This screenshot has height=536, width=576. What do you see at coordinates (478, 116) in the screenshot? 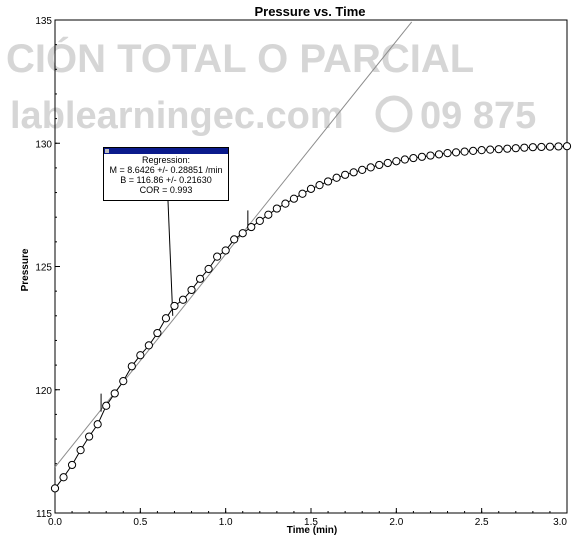
I see `watermark-phone: 09 875` at bounding box center [478, 116].